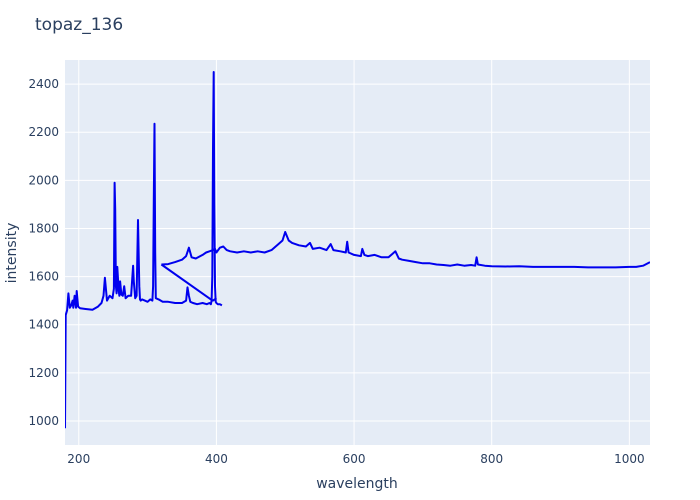 The image size is (700, 500). What do you see at coordinates (43, 421) in the screenshot?
I see `y-tick-label: 1000` at bounding box center [43, 421].